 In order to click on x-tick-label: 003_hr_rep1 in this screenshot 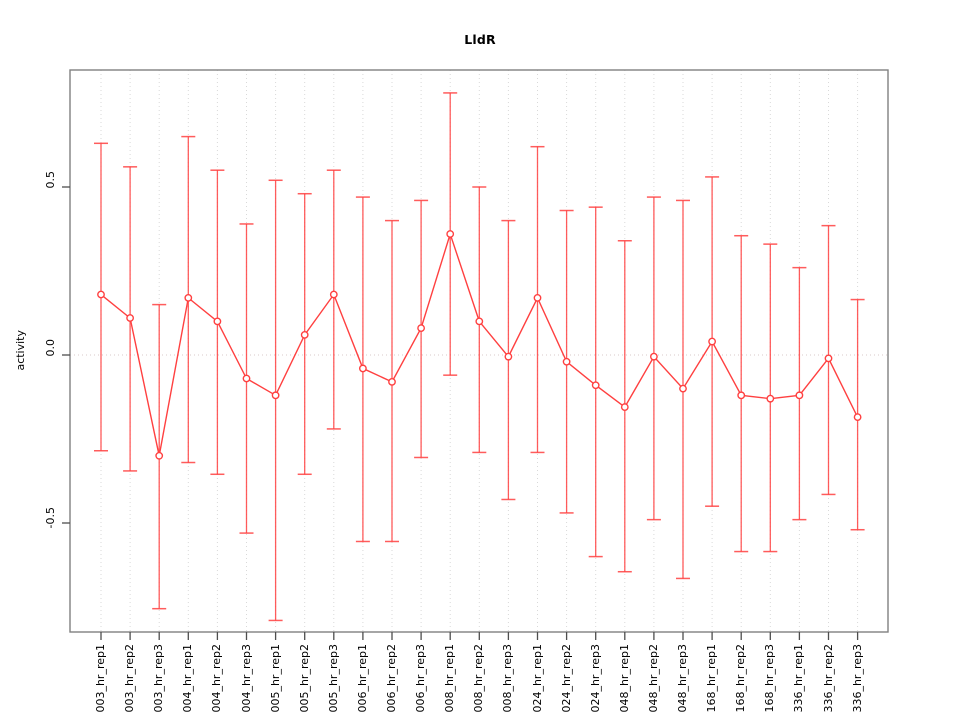, I will do `click(100, 678)`.